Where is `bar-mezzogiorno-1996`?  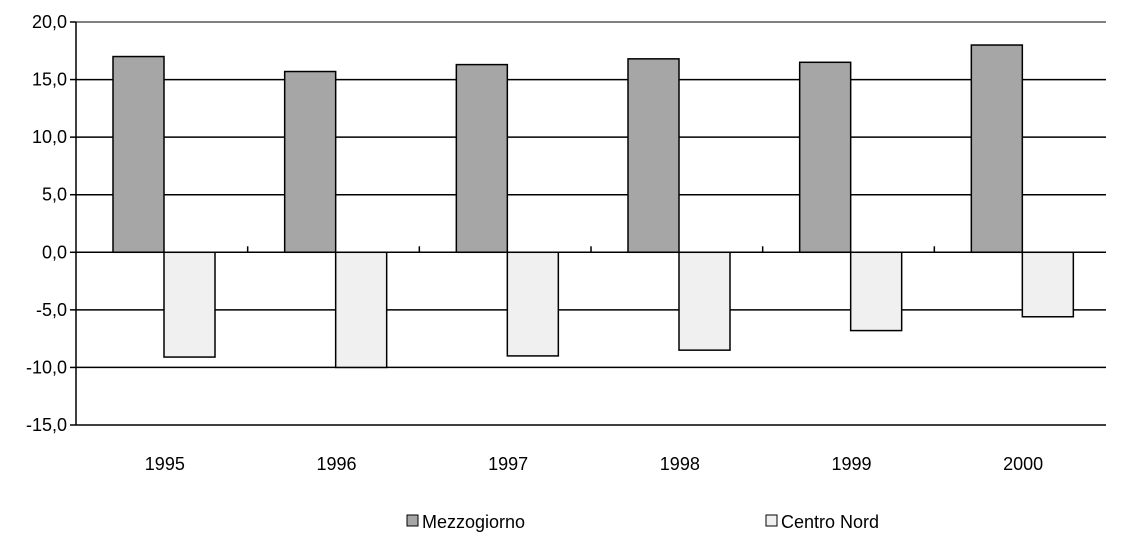
bar-mezzogiorno-1996 is located at coordinates (310, 162).